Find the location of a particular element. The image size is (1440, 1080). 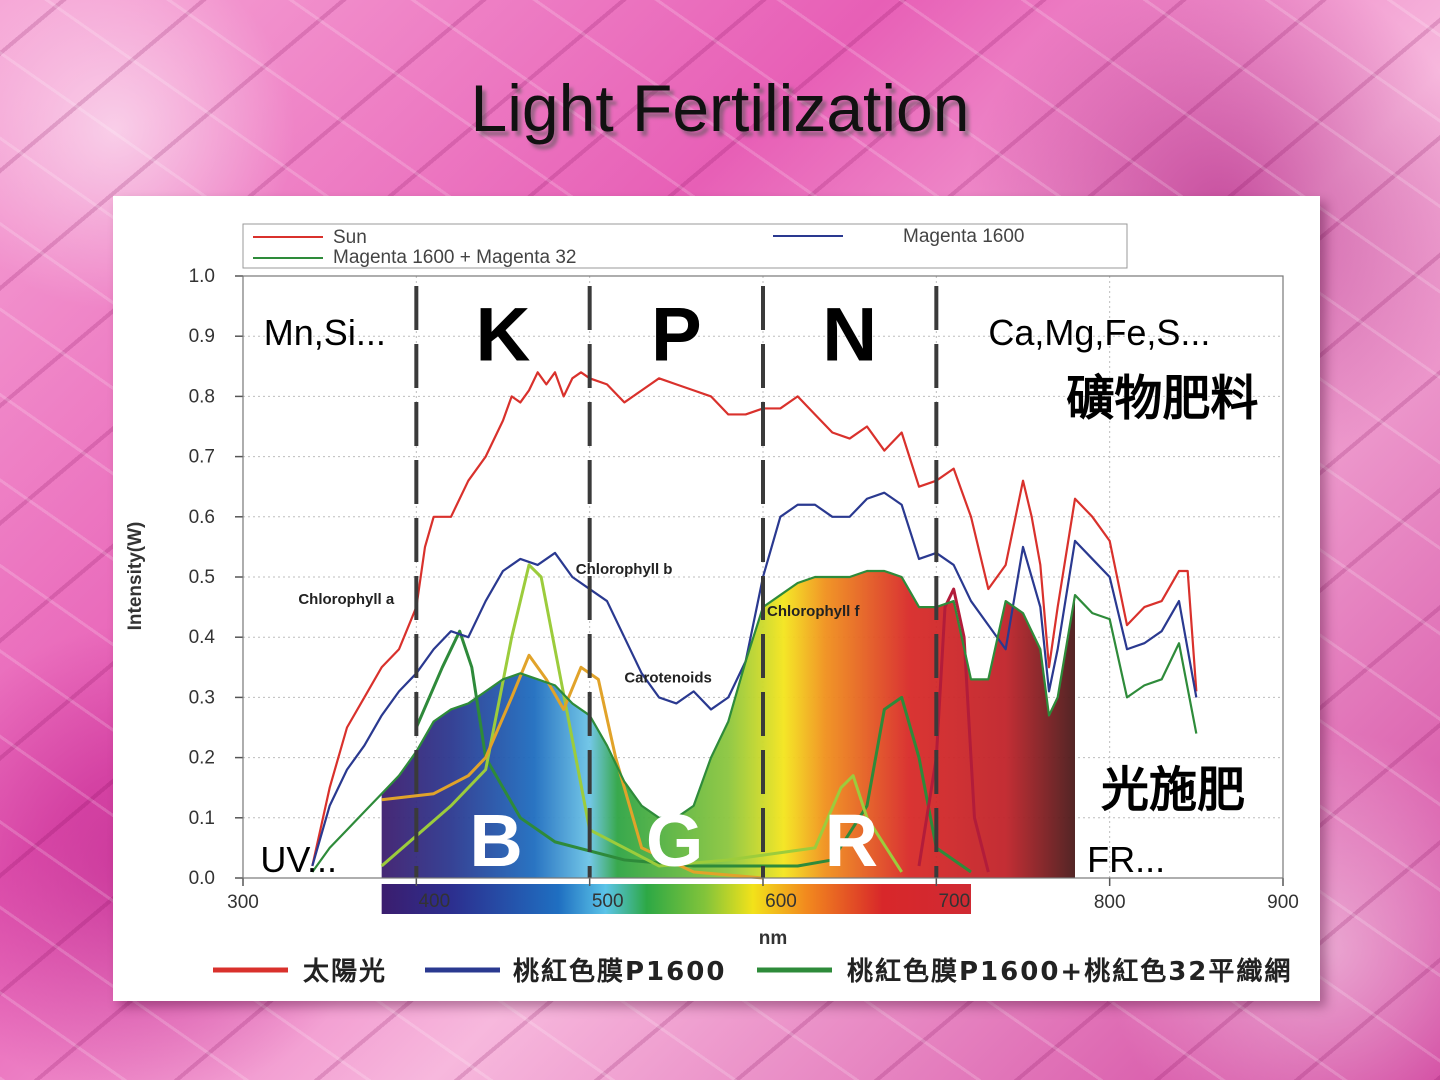

spectrum-fill is located at coordinates (728, 724).